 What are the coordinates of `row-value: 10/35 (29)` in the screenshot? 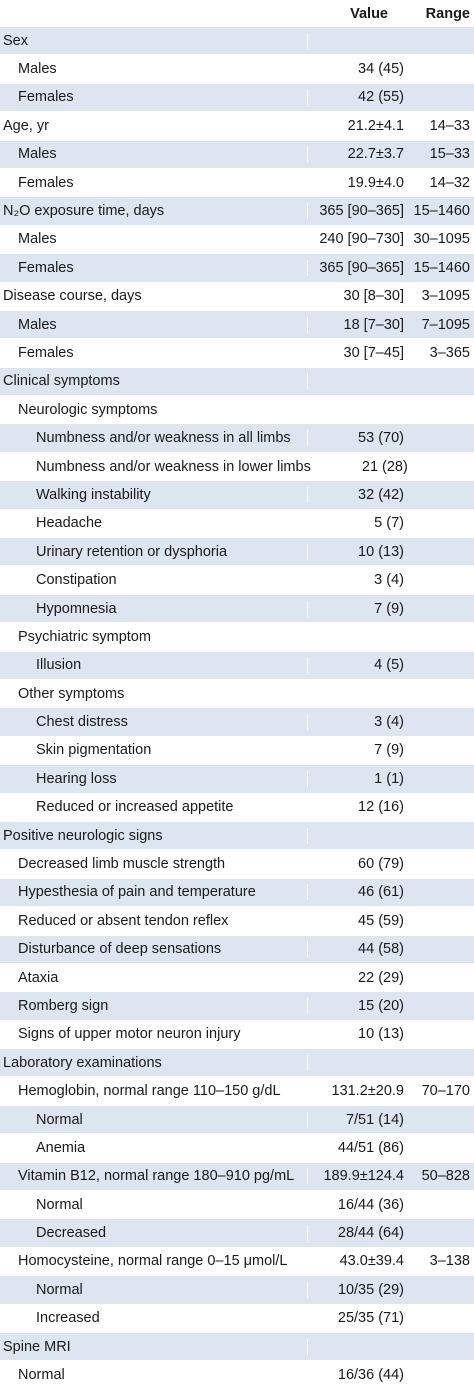 It's located at (370, 1289).